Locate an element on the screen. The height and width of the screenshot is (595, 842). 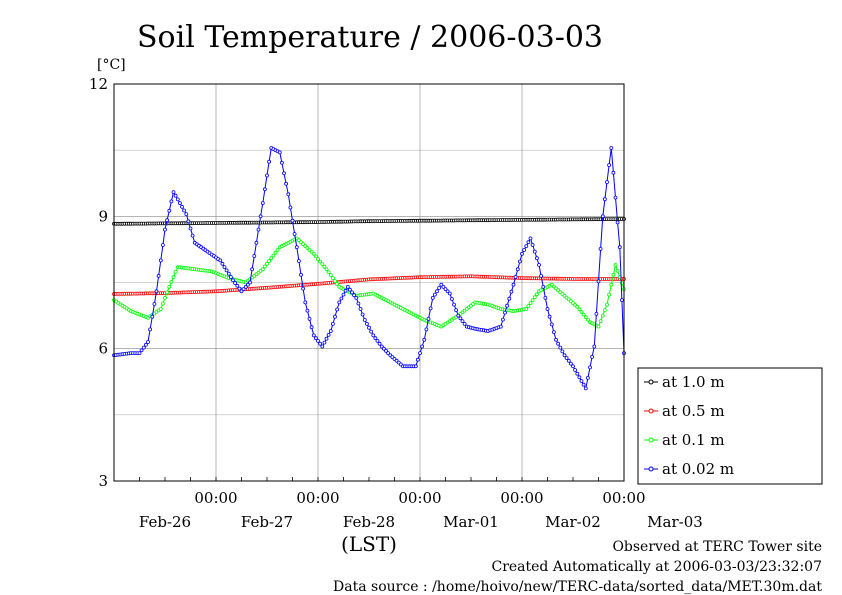
legend-label: at 0.02 m is located at coordinates (698, 469).